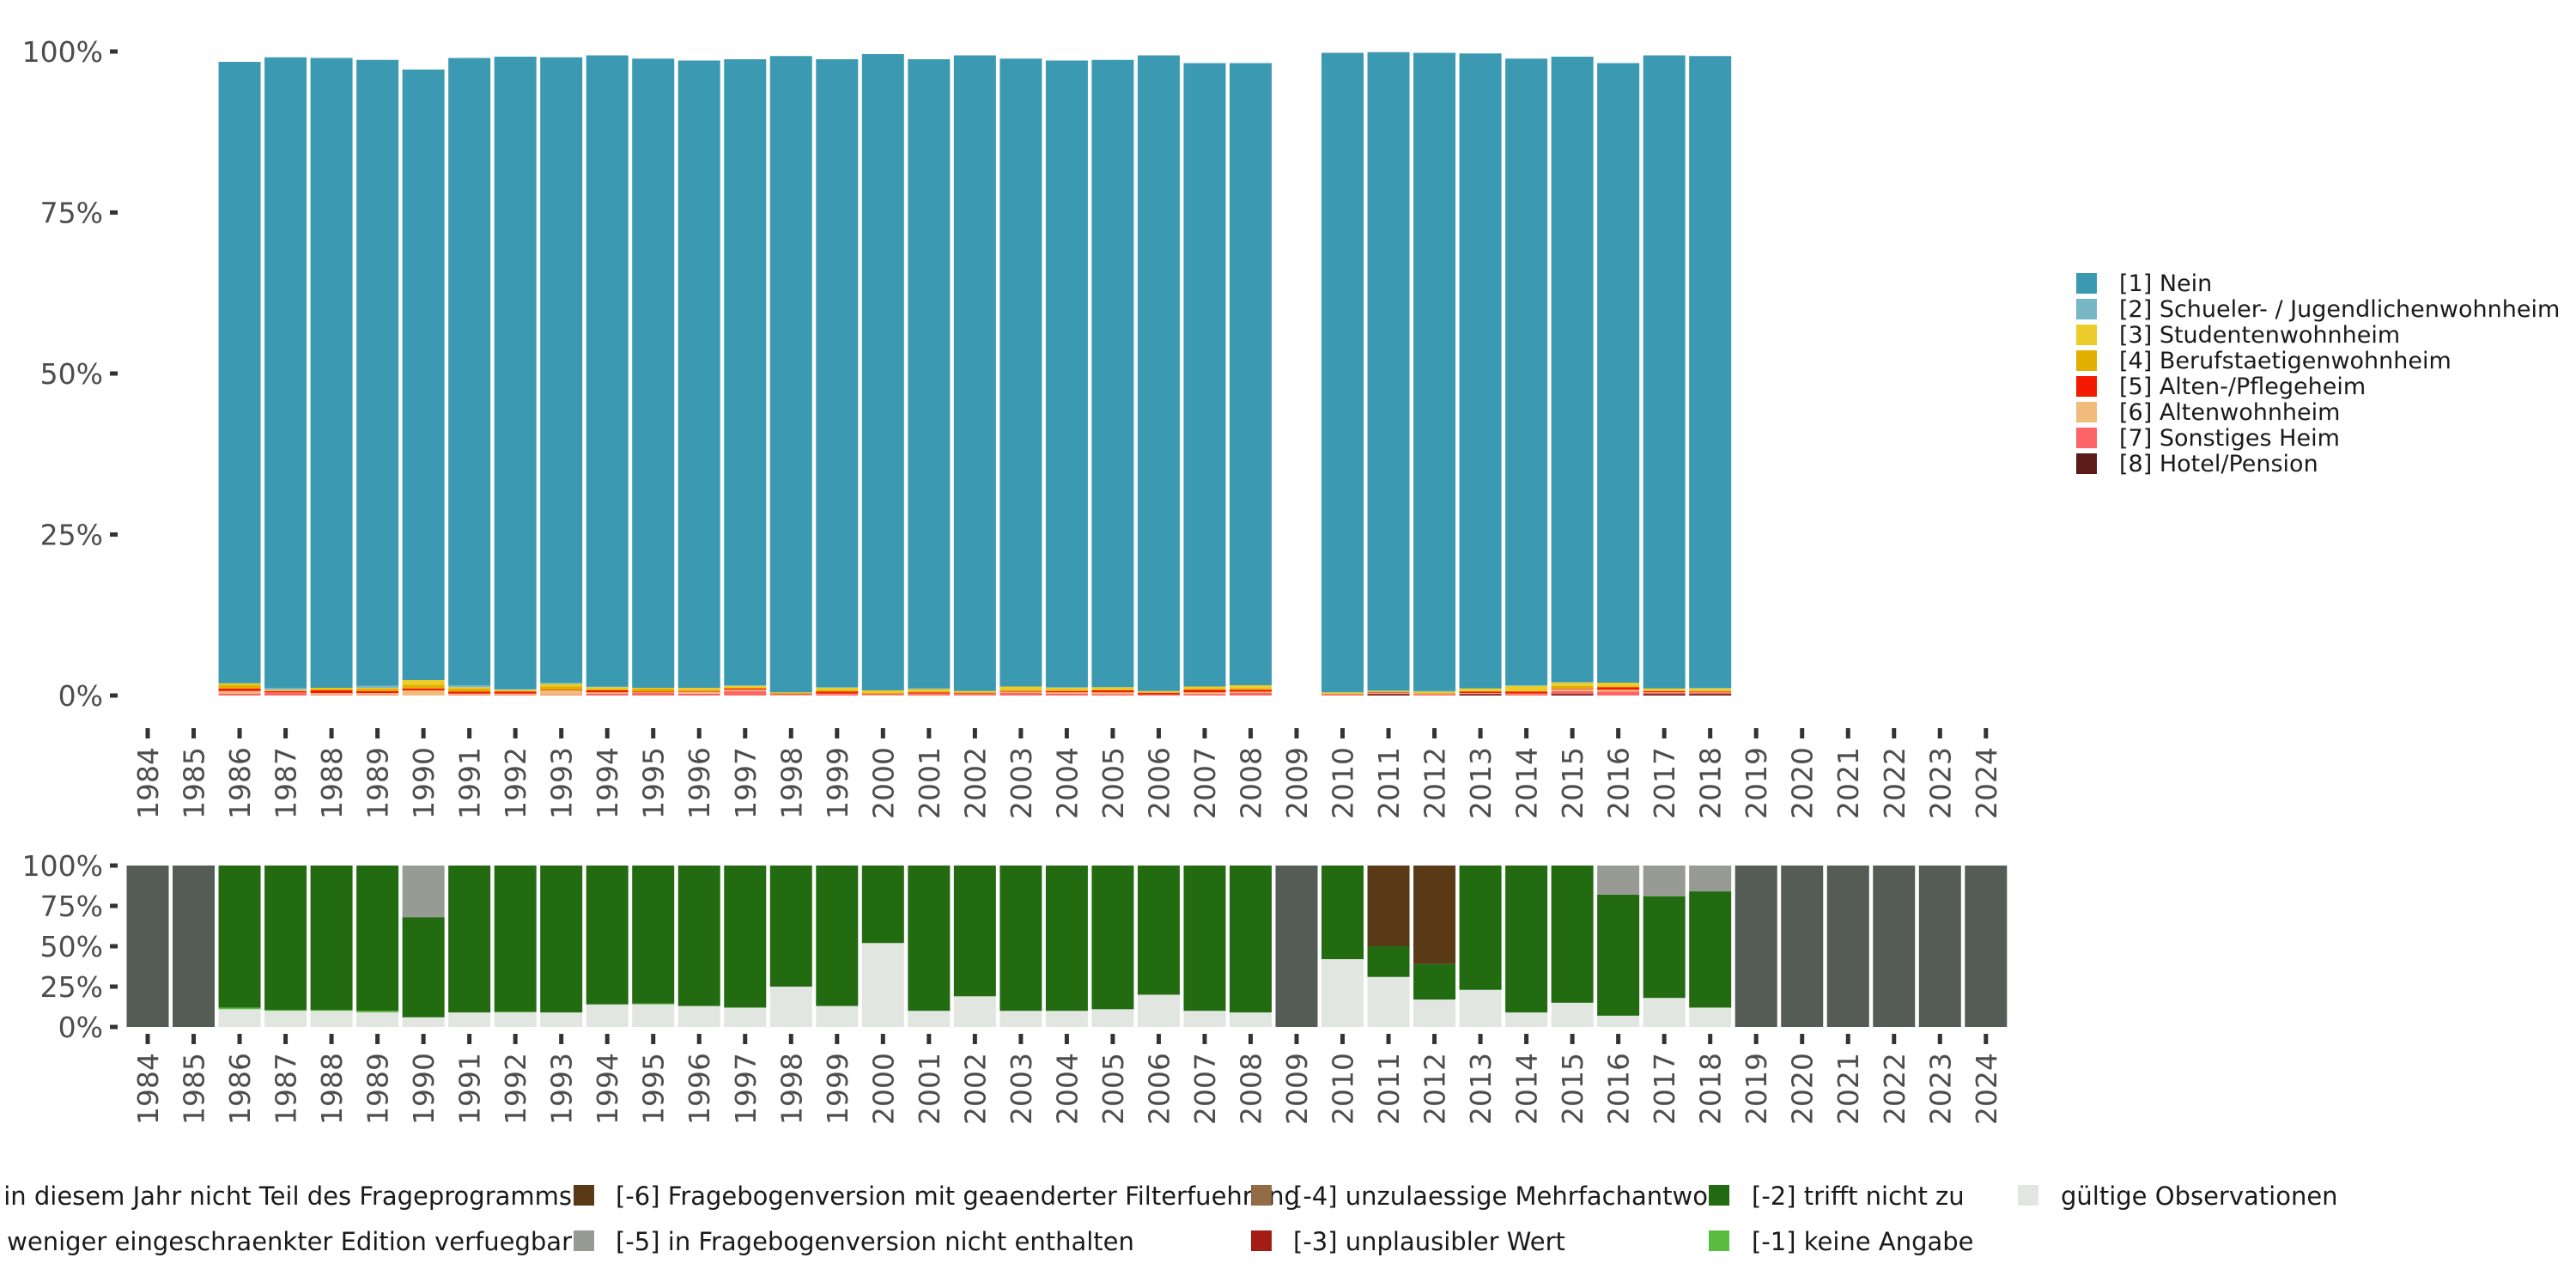 This screenshot has width=2576, height=1288. I want to click on x-tick-label: 1992, so click(515, 1089).